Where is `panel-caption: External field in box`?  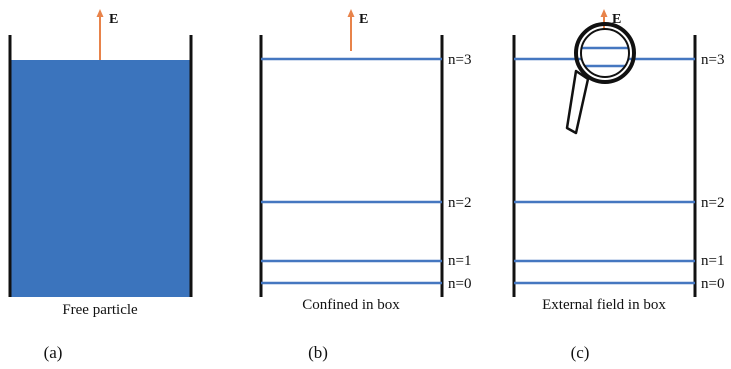 panel-caption: External field in box is located at coordinates (604, 305).